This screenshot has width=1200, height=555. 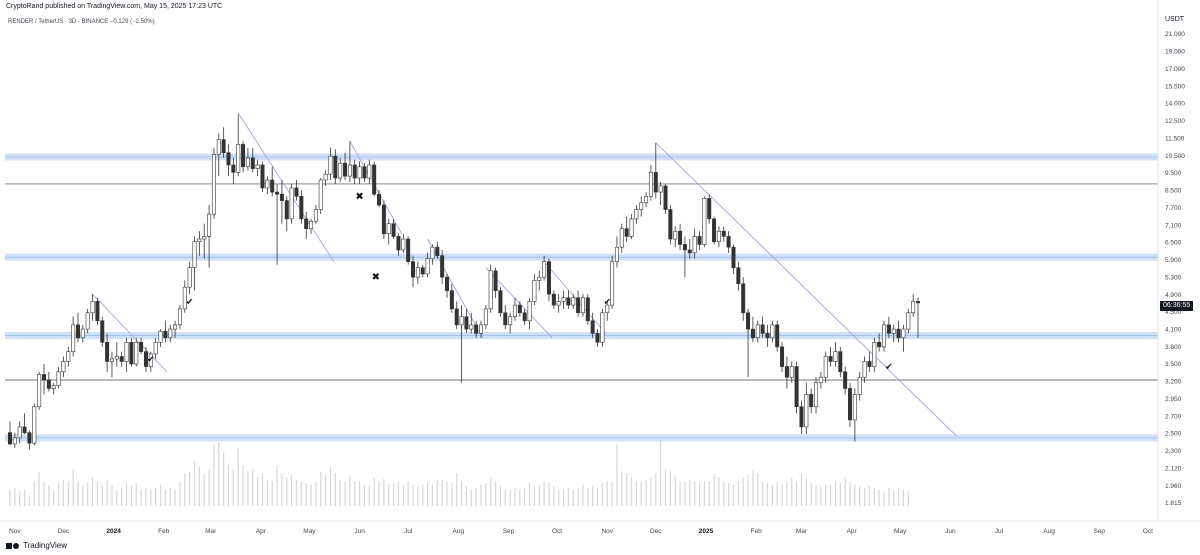 What do you see at coordinates (1173, 277) in the screenshot?
I see `price-tick: 5.300` at bounding box center [1173, 277].